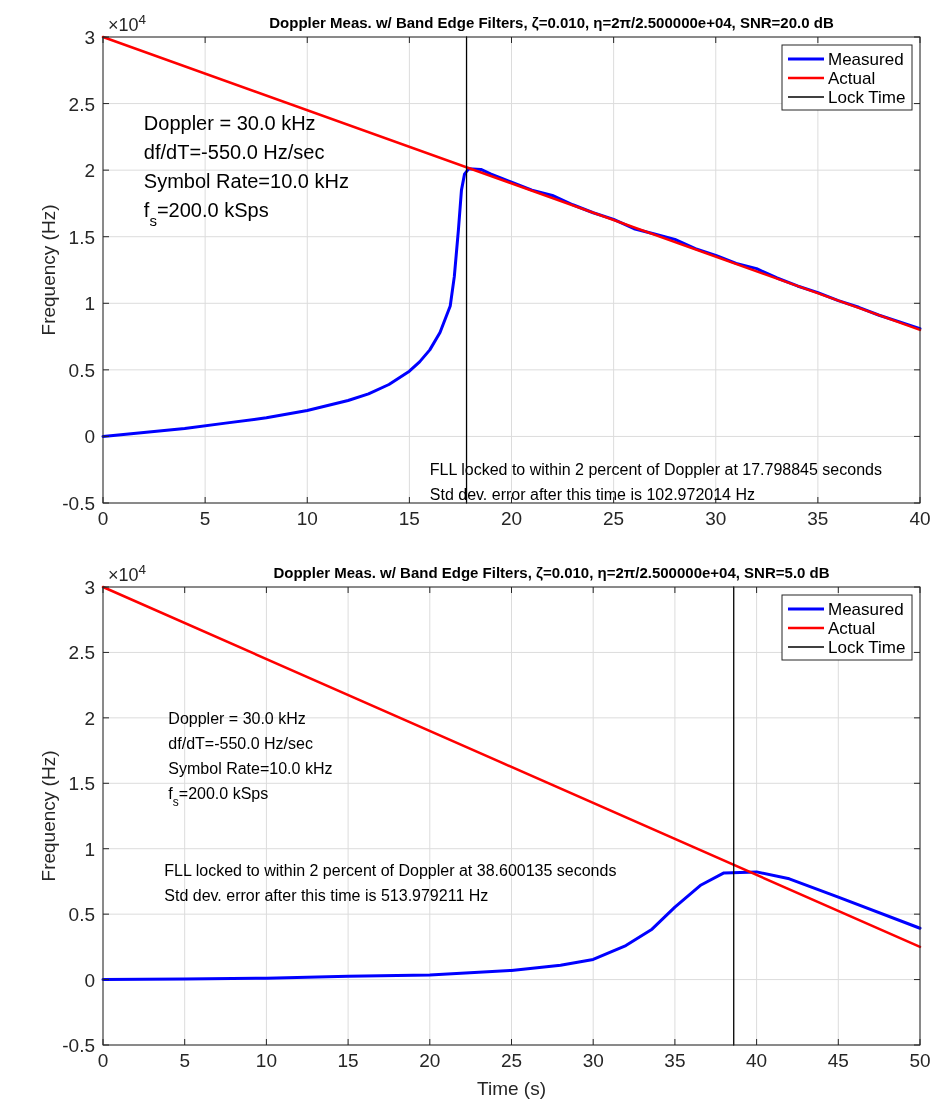 The height and width of the screenshot is (1116, 943). I want to click on annotation: FLL locked to within 2 percent of Doppler at 38.600135 seconds, so click(390, 870).